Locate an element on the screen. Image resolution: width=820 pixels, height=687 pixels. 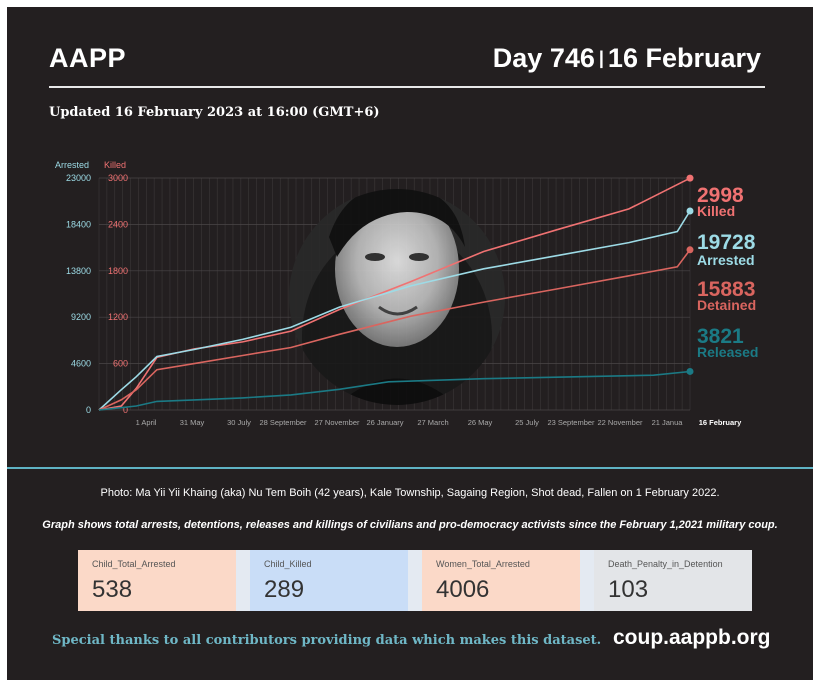
stat-card-value: 103 is located at coordinates (628, 589).